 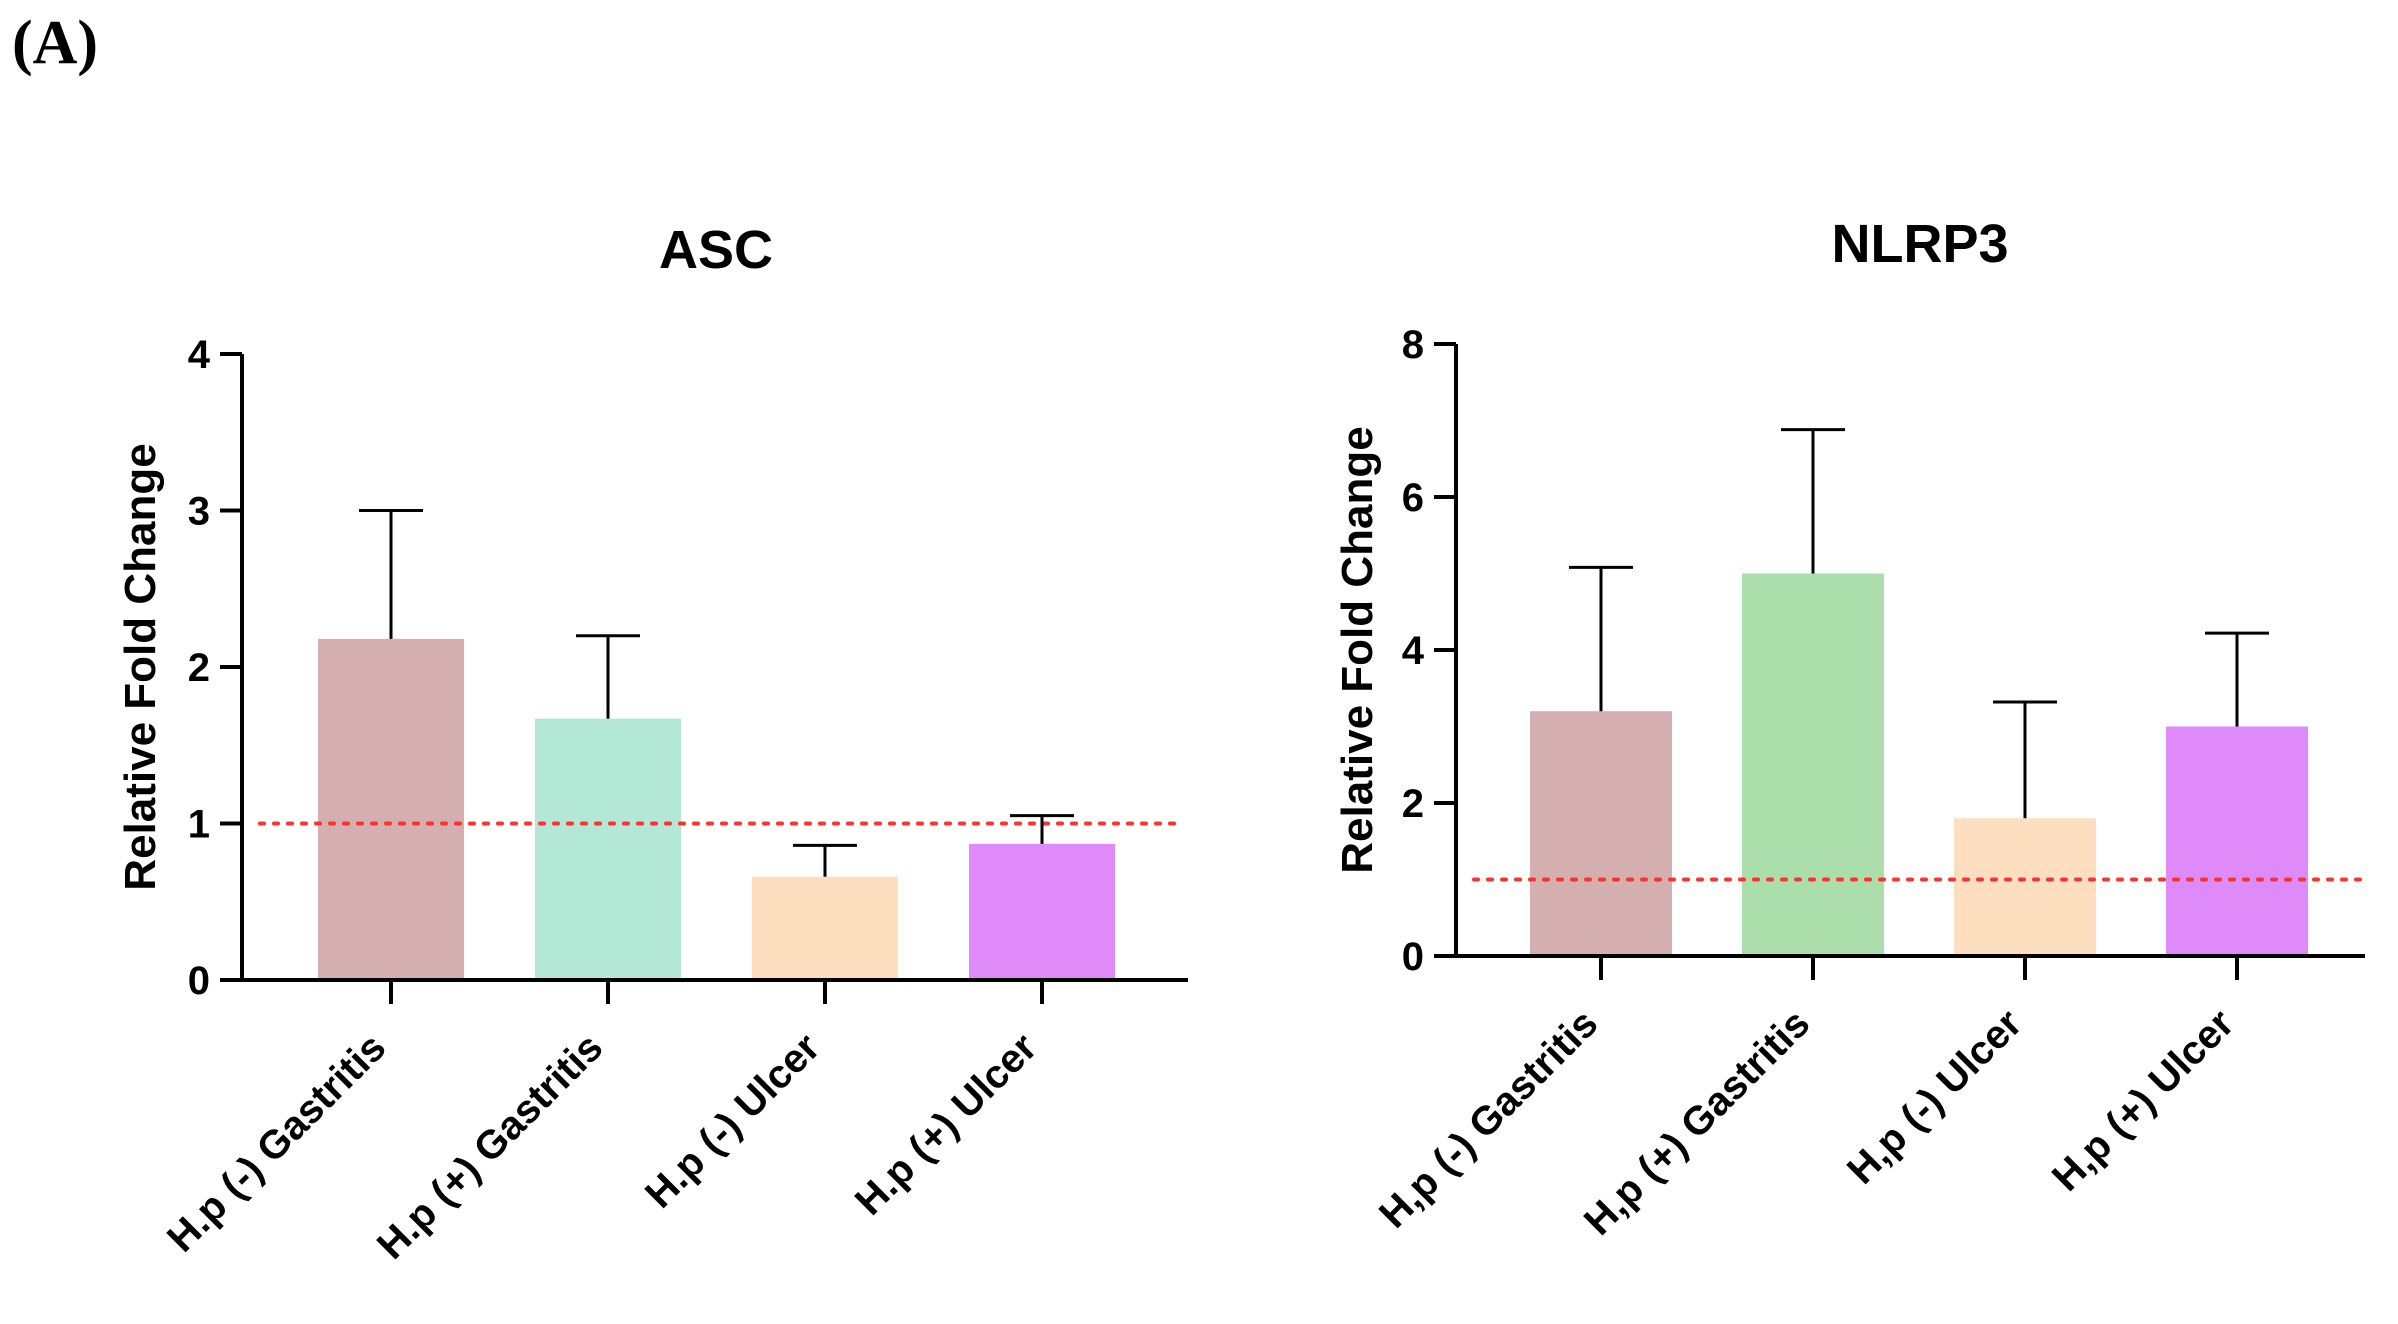 What do you see at coordinates (276, 1142) in the screenshot?
I see `x-tick-label: H.p (-) Gastritis` at bounding box center [276, 1142].